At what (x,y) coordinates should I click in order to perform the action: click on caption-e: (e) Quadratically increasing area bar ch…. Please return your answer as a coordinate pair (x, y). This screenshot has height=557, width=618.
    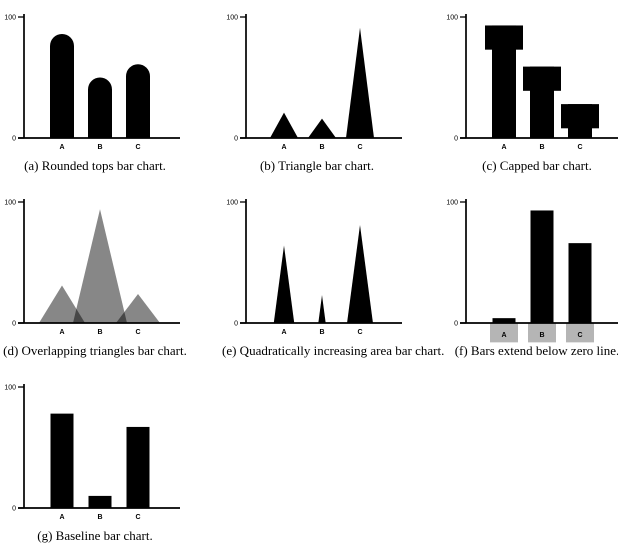
    Looking at the image, I should click on (333, 350).